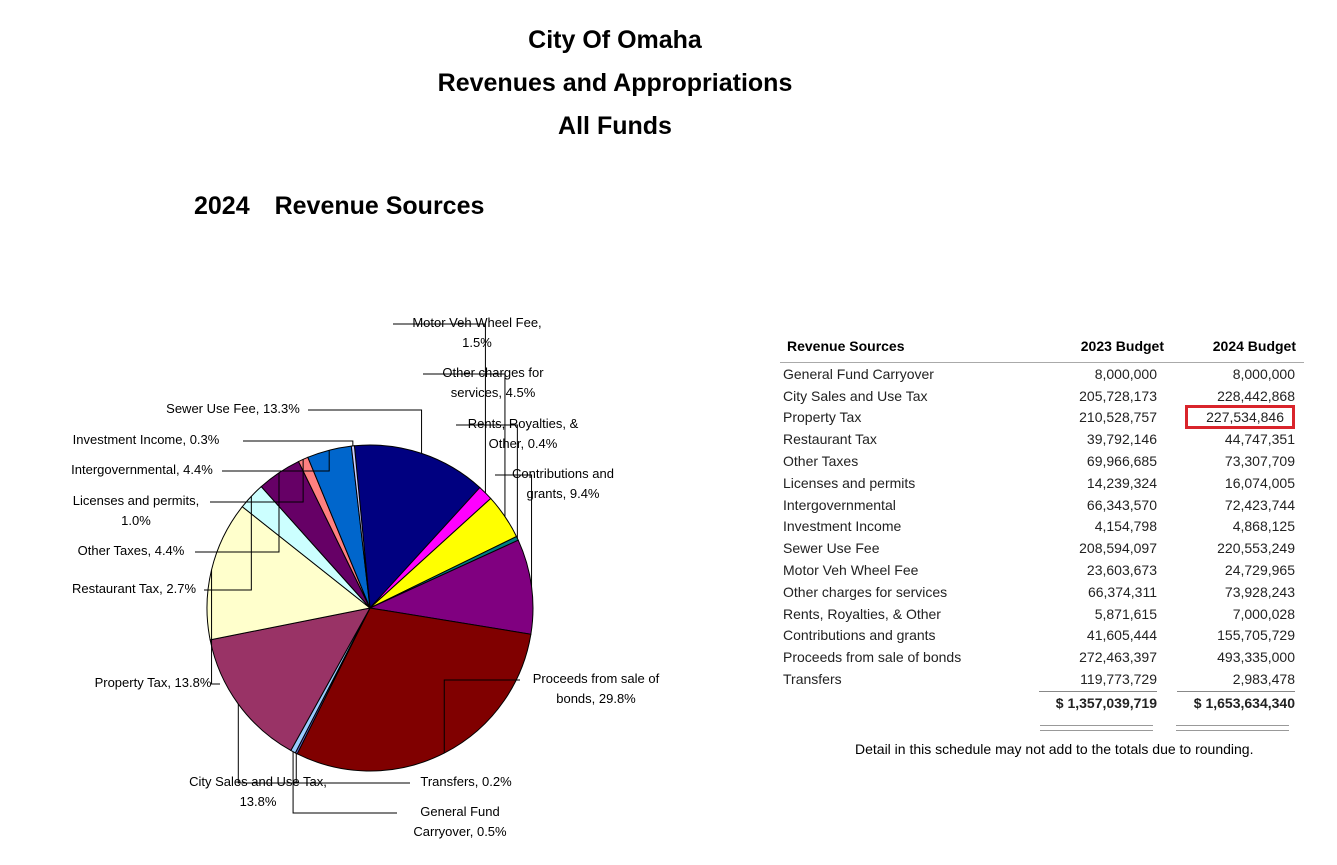 The width and height of the screenshot is (1337, 865). I want to click on row-2024-budget: 24,729,965, so click(1259, 570).